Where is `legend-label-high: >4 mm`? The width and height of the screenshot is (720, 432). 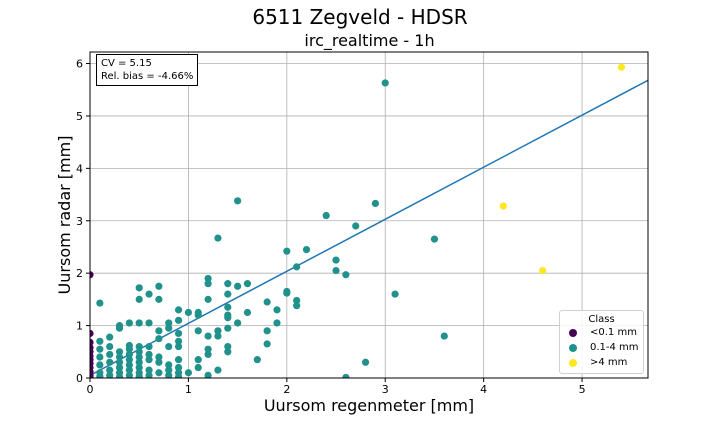 legend-label-high: >4 mm is located at coordinates (609, 362).